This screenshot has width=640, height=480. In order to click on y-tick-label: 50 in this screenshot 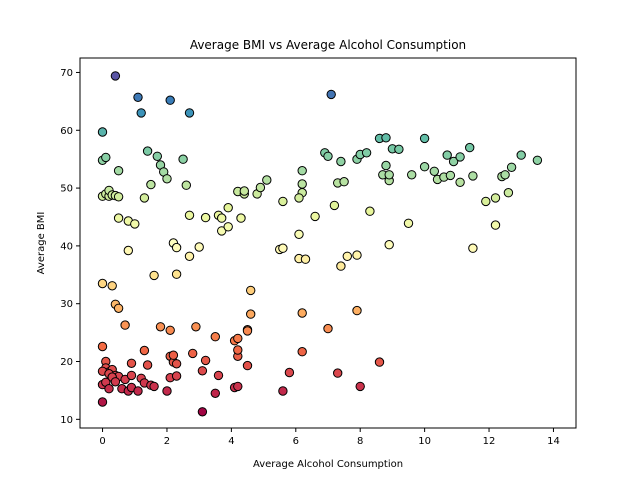, I will do `click(66, 189)`.